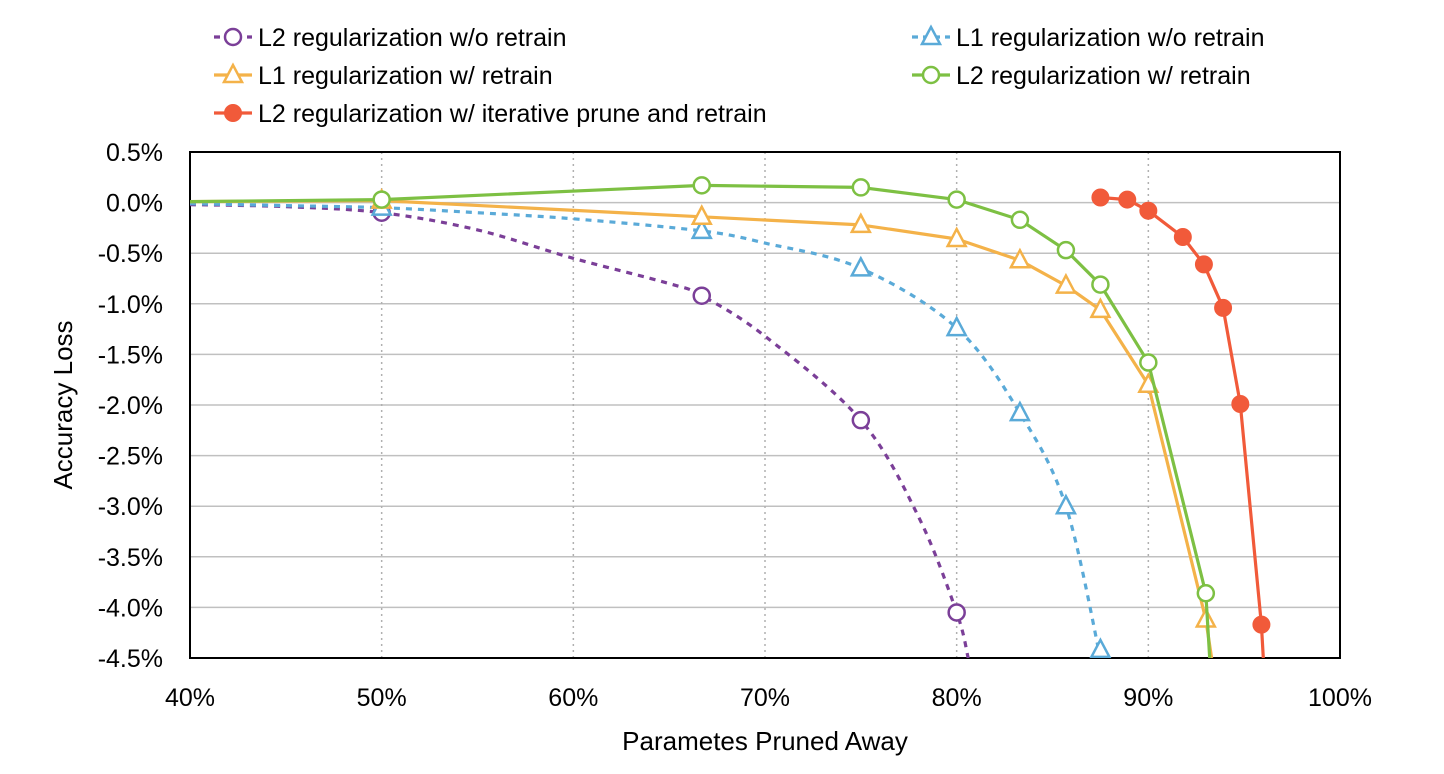 The height and width of the screenshot is (774, 1444). Describe the element at coordinates (130, 355) in the screenshot. I see `y-tick-label-4: -1.5%` at that location.